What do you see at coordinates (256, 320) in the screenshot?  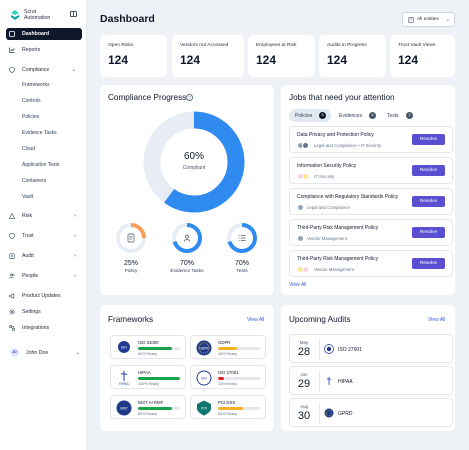 I see `frameworks-view-all-link: View All` at bounding box center [256, 320].